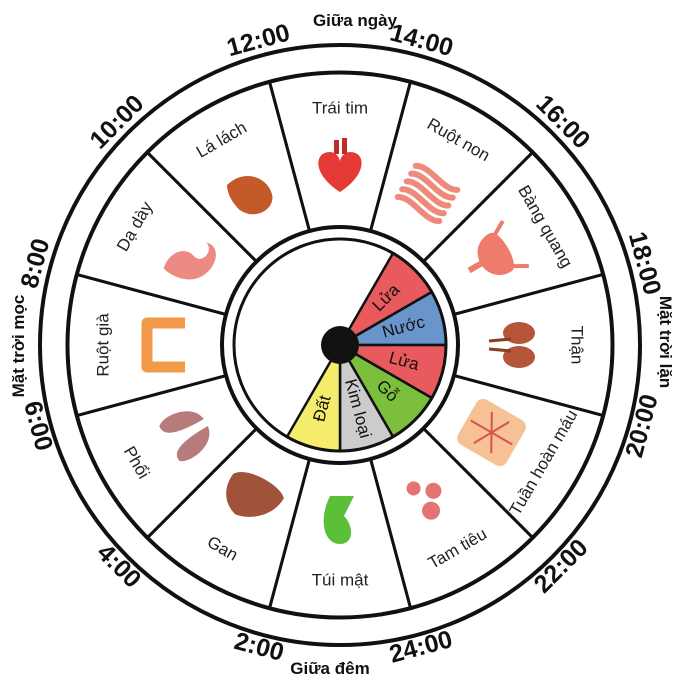 The height and width of the screenshot is (690, 680). I want to click on organ-label: Trái tim, so click(340, 107).